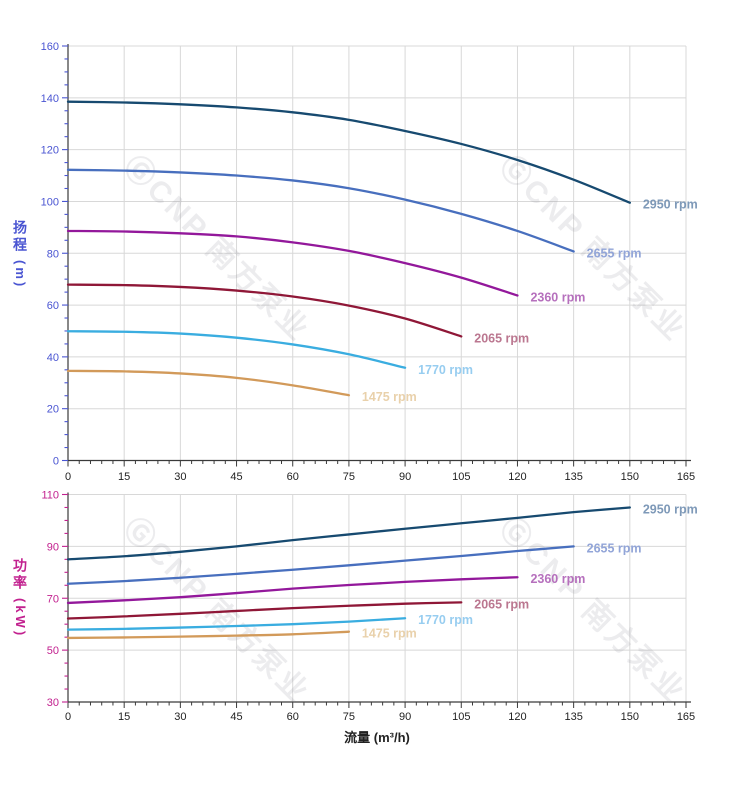 This screenshot has height=797, width=752. Describe the element at coordinates (53, 254) in the screenshot. I see `y-tick-label: 80` at that location.